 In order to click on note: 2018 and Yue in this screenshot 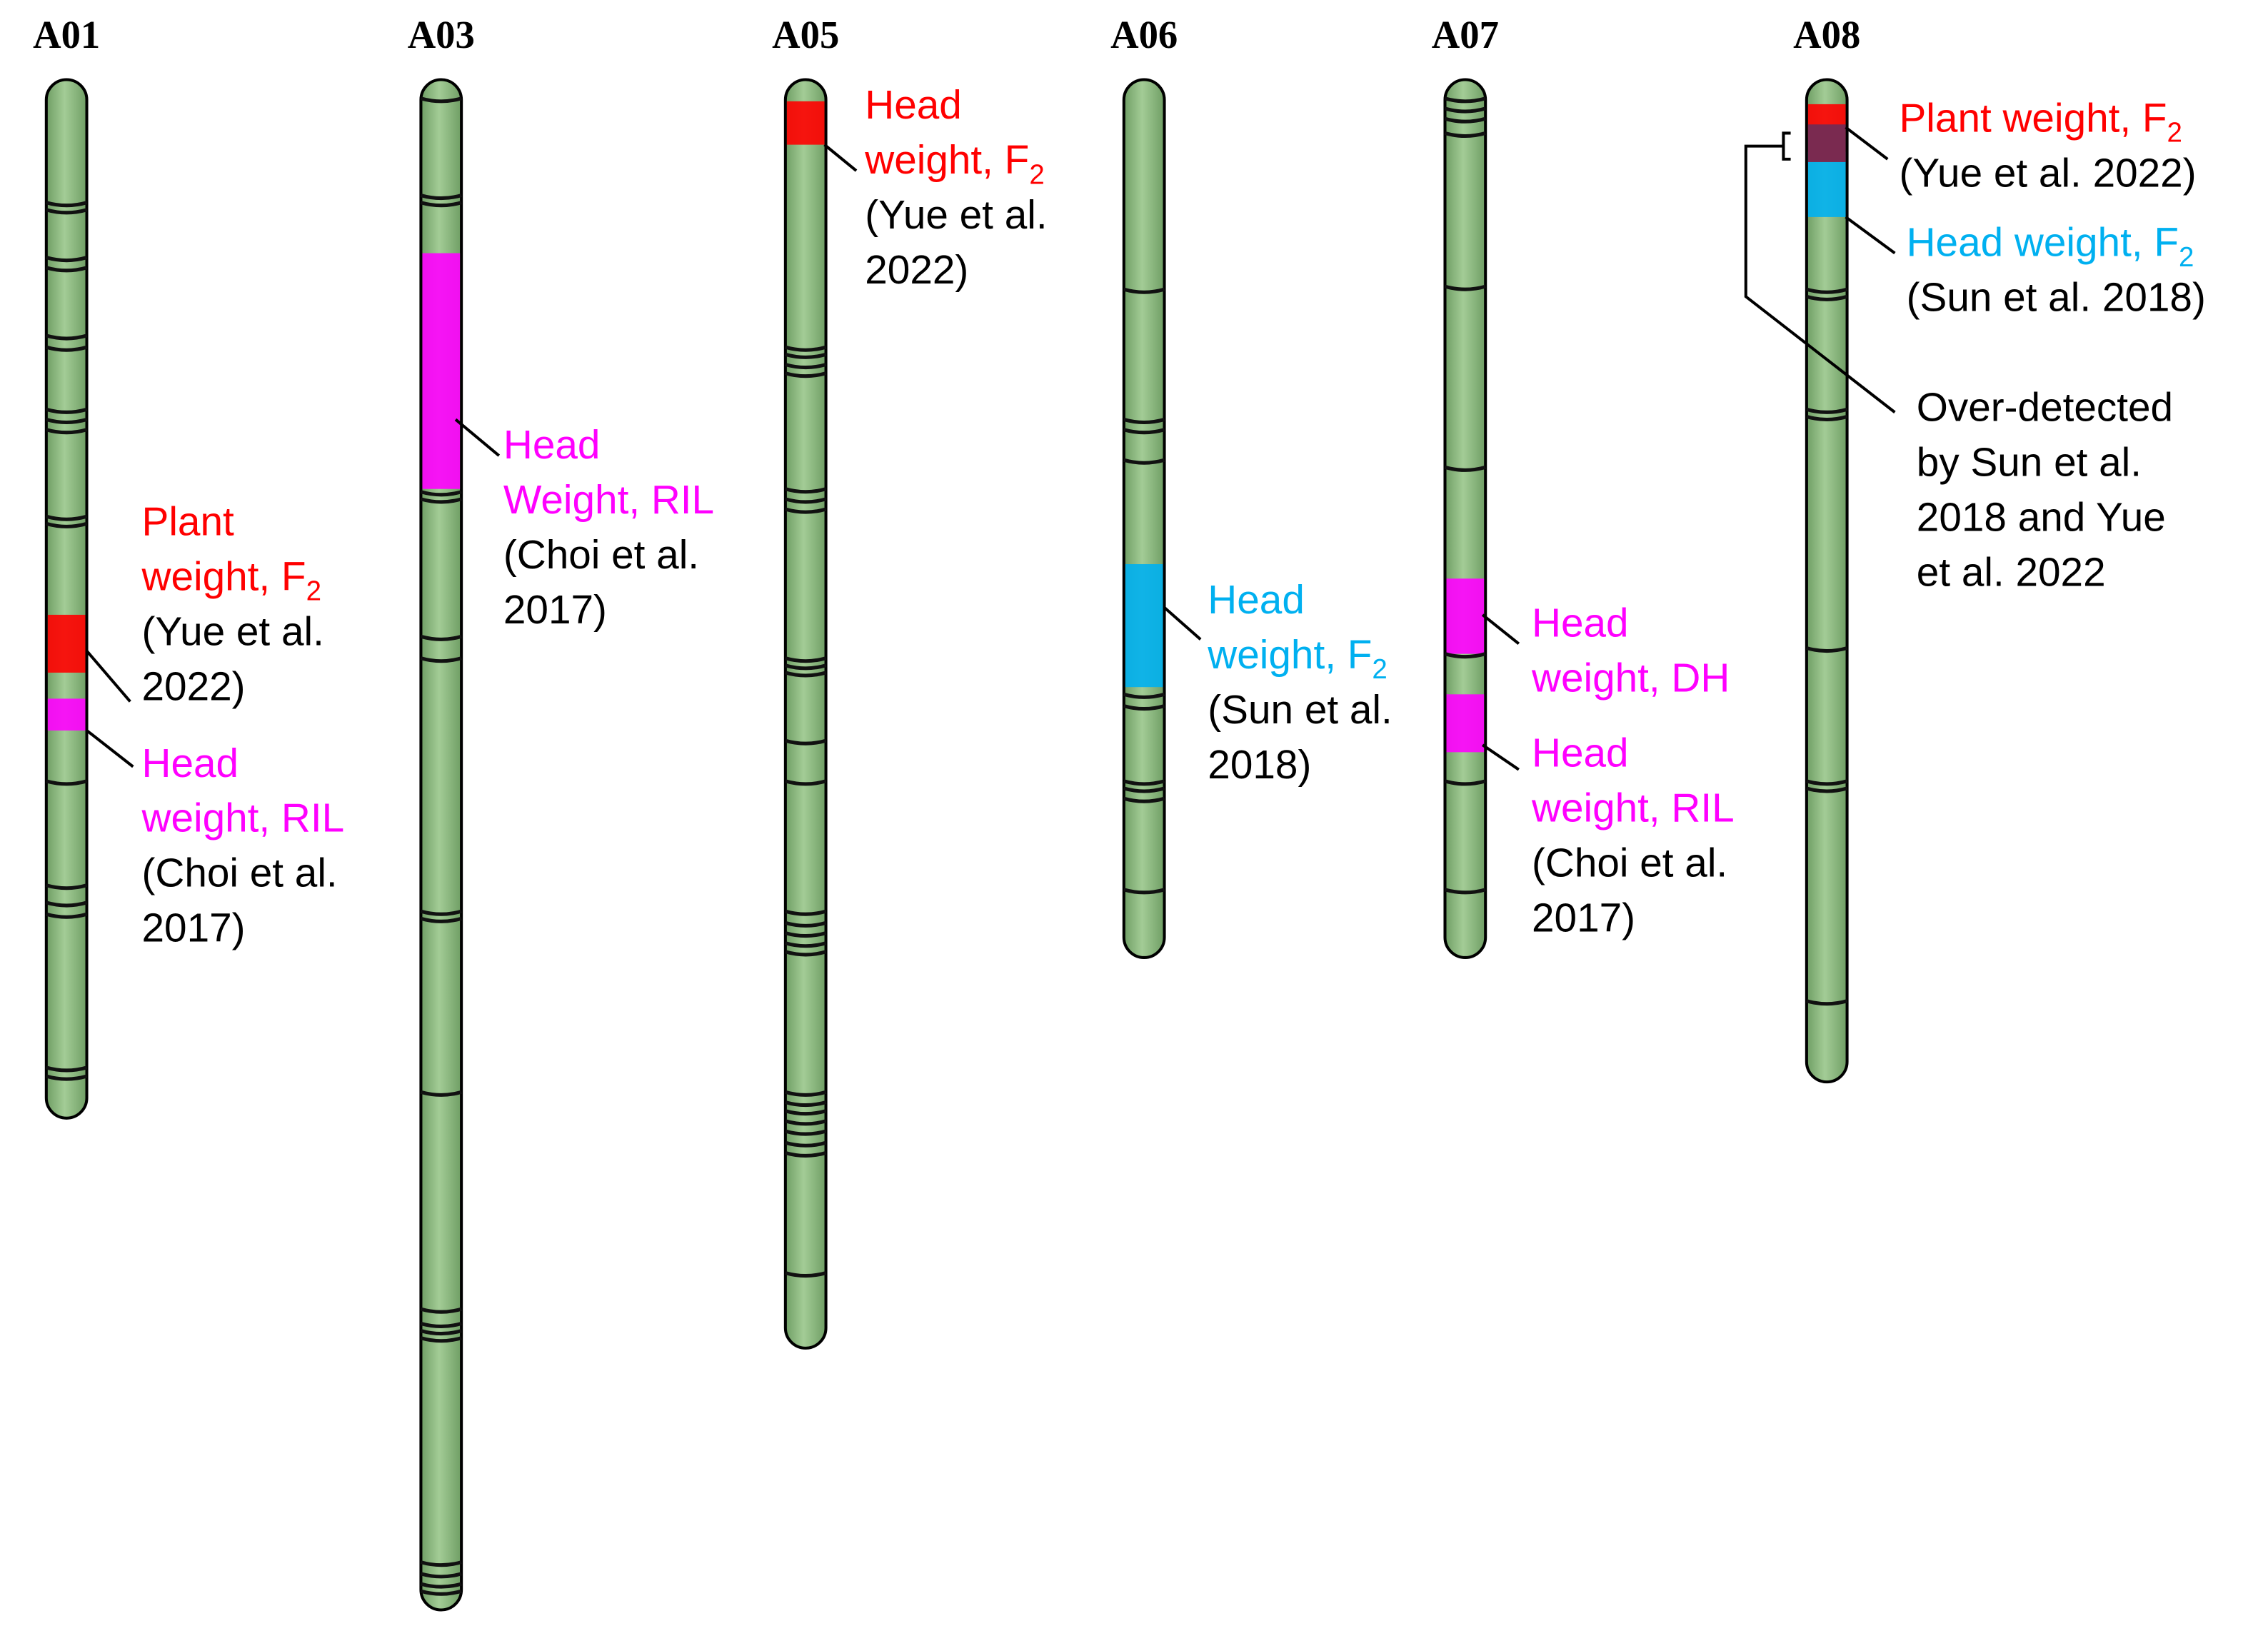, I will do `click(2041, 517)`.